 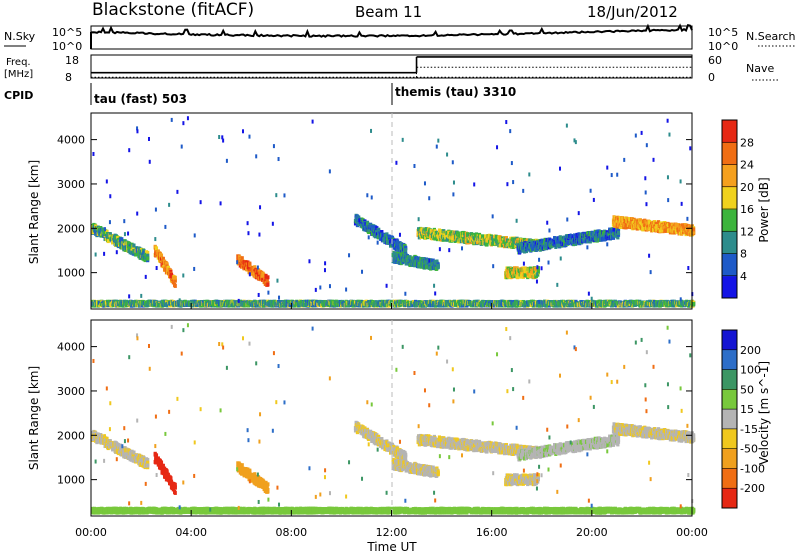 I want to click on nsky-label: N.Sky, so click(x=20, y=36).